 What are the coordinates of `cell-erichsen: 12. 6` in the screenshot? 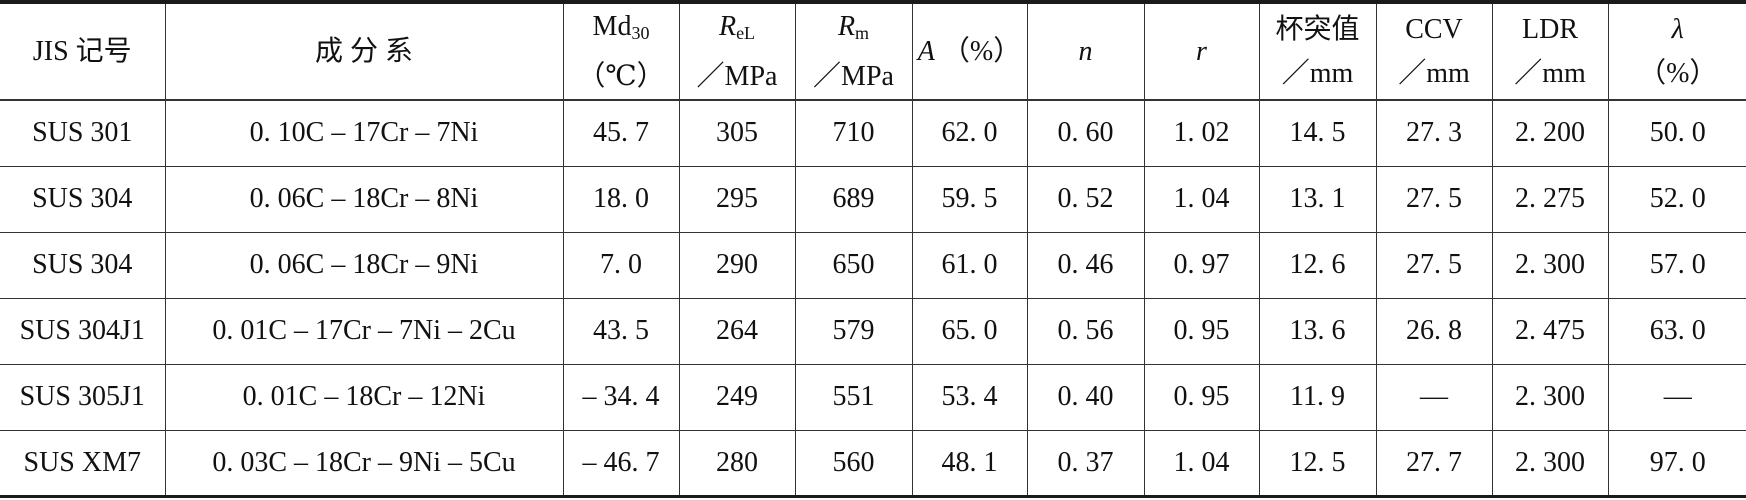 It's located at (1317, 264).